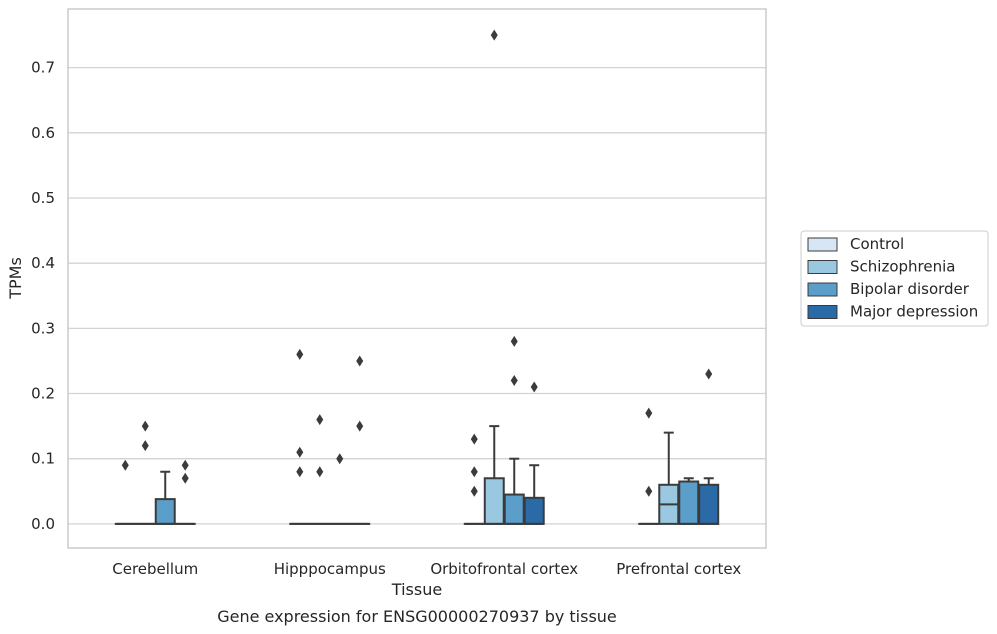 The height and width of the screenshot is (634, 997). What do you see at coordinates (155, 569) in the screenshot?
I see `x-tick-label: Cerebellum` at bounding box center [155, 569].